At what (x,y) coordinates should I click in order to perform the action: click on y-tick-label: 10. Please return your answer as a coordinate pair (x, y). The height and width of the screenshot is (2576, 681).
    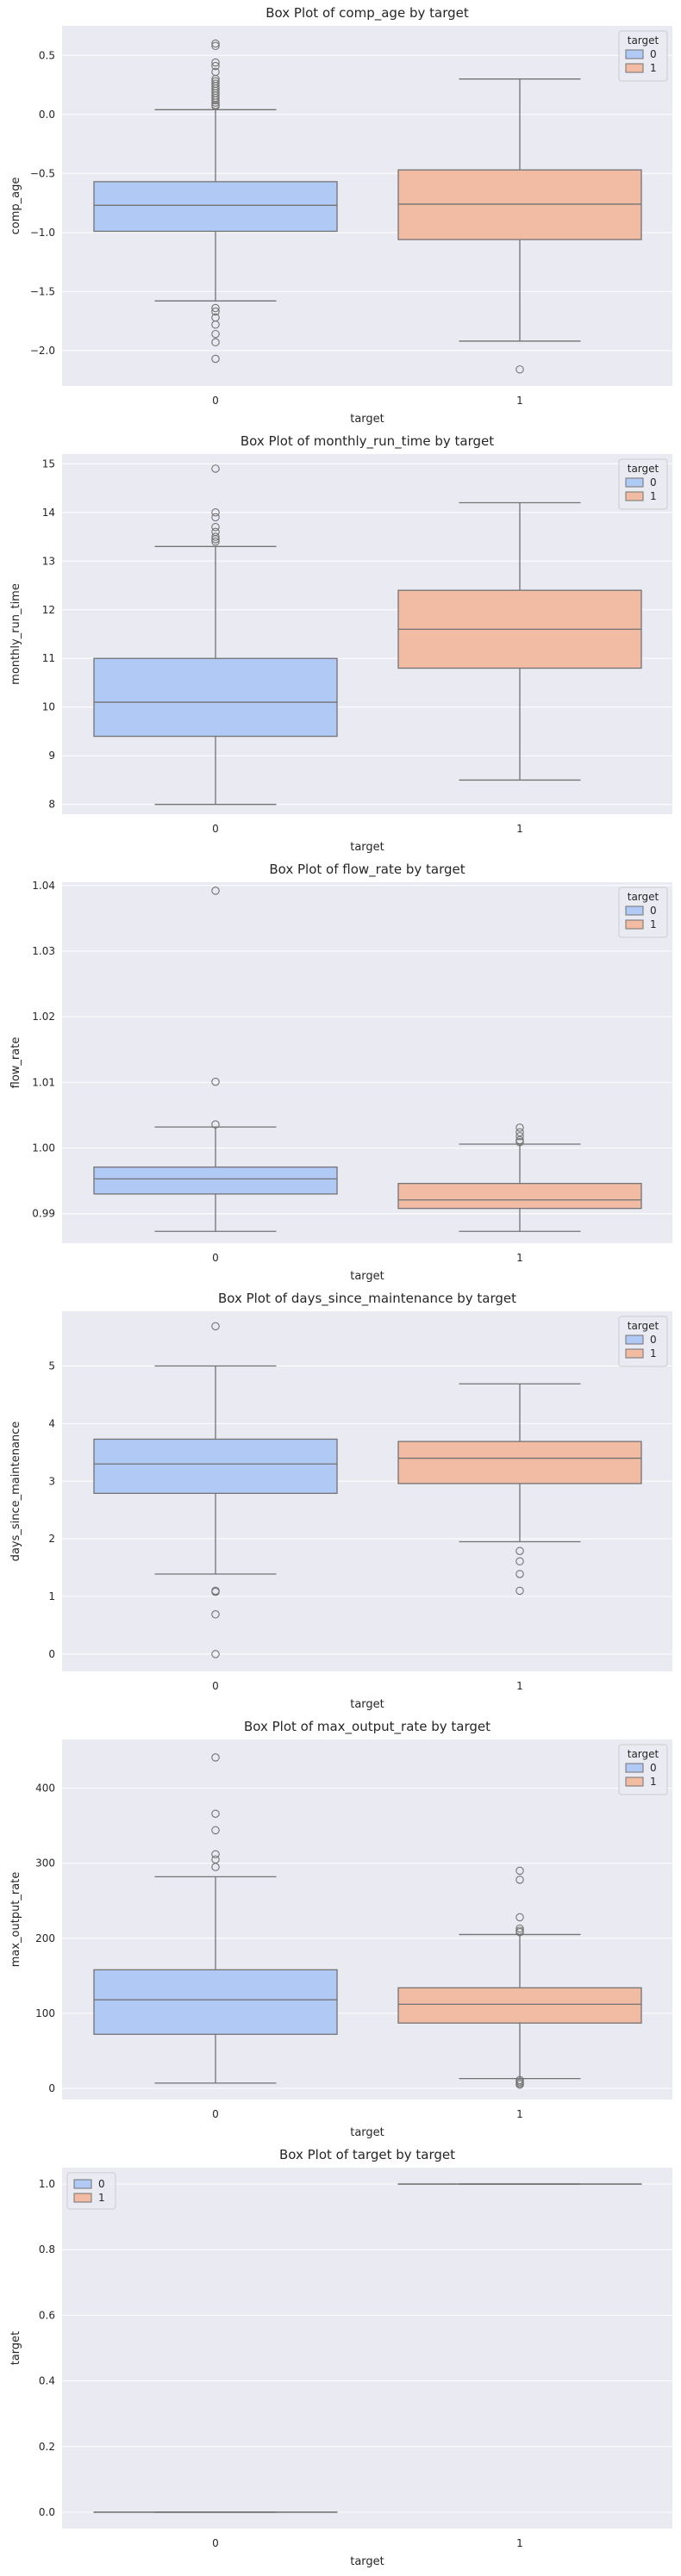
    Looking at the image, I should click on (48, 707).